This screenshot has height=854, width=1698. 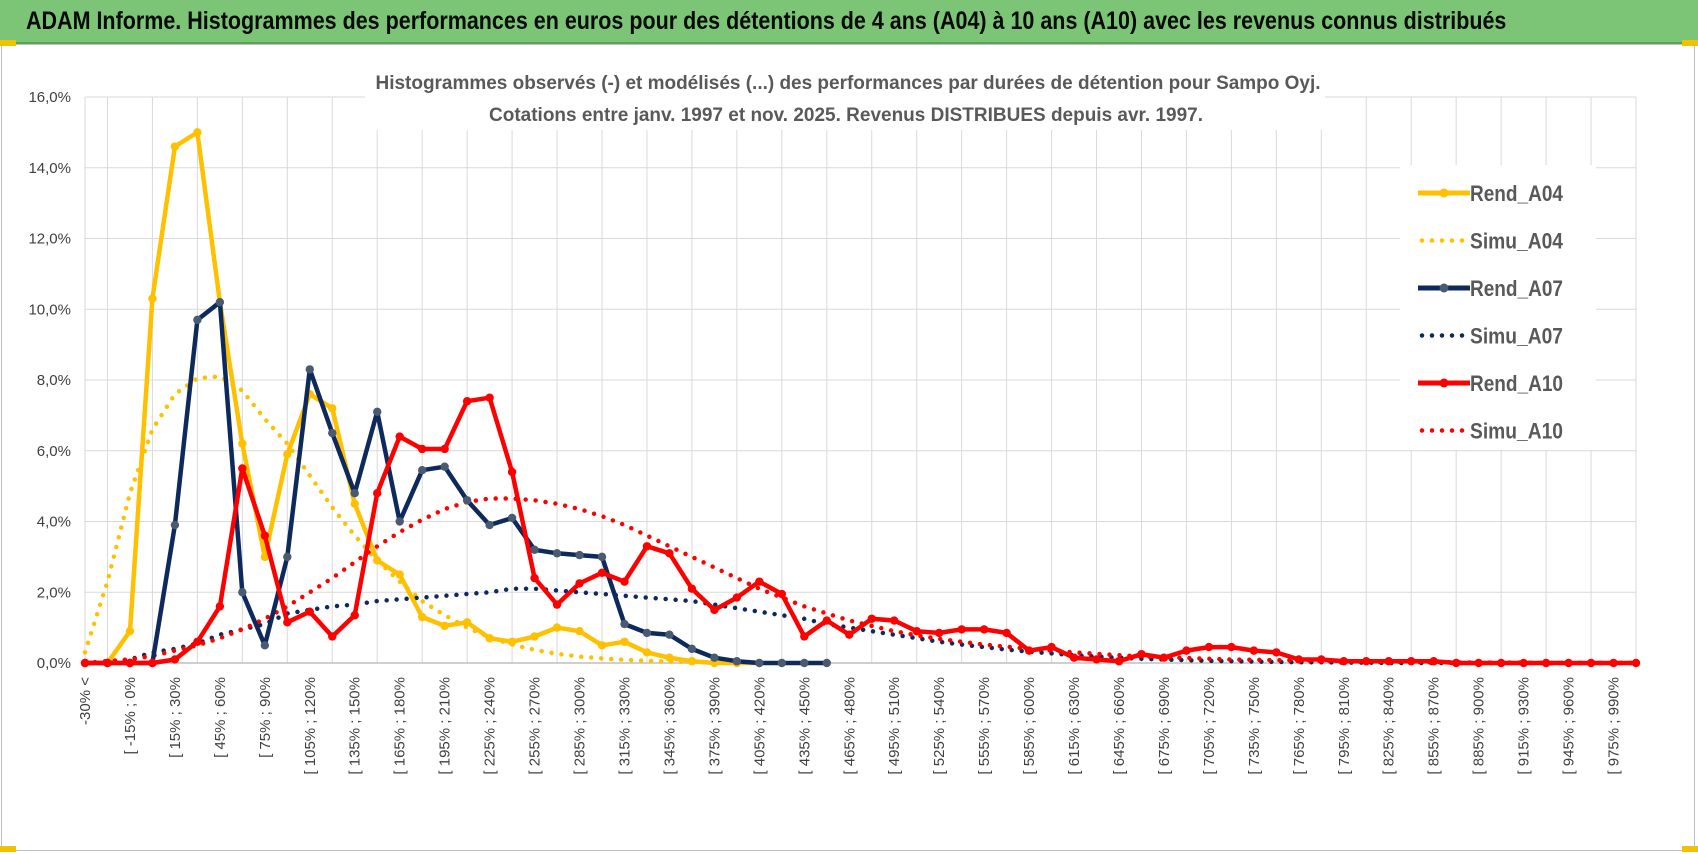 What do you see at coordinates (422, 520) in the screenshot?
I see `series-line-simu-a04` at bounding box center [422, 520].